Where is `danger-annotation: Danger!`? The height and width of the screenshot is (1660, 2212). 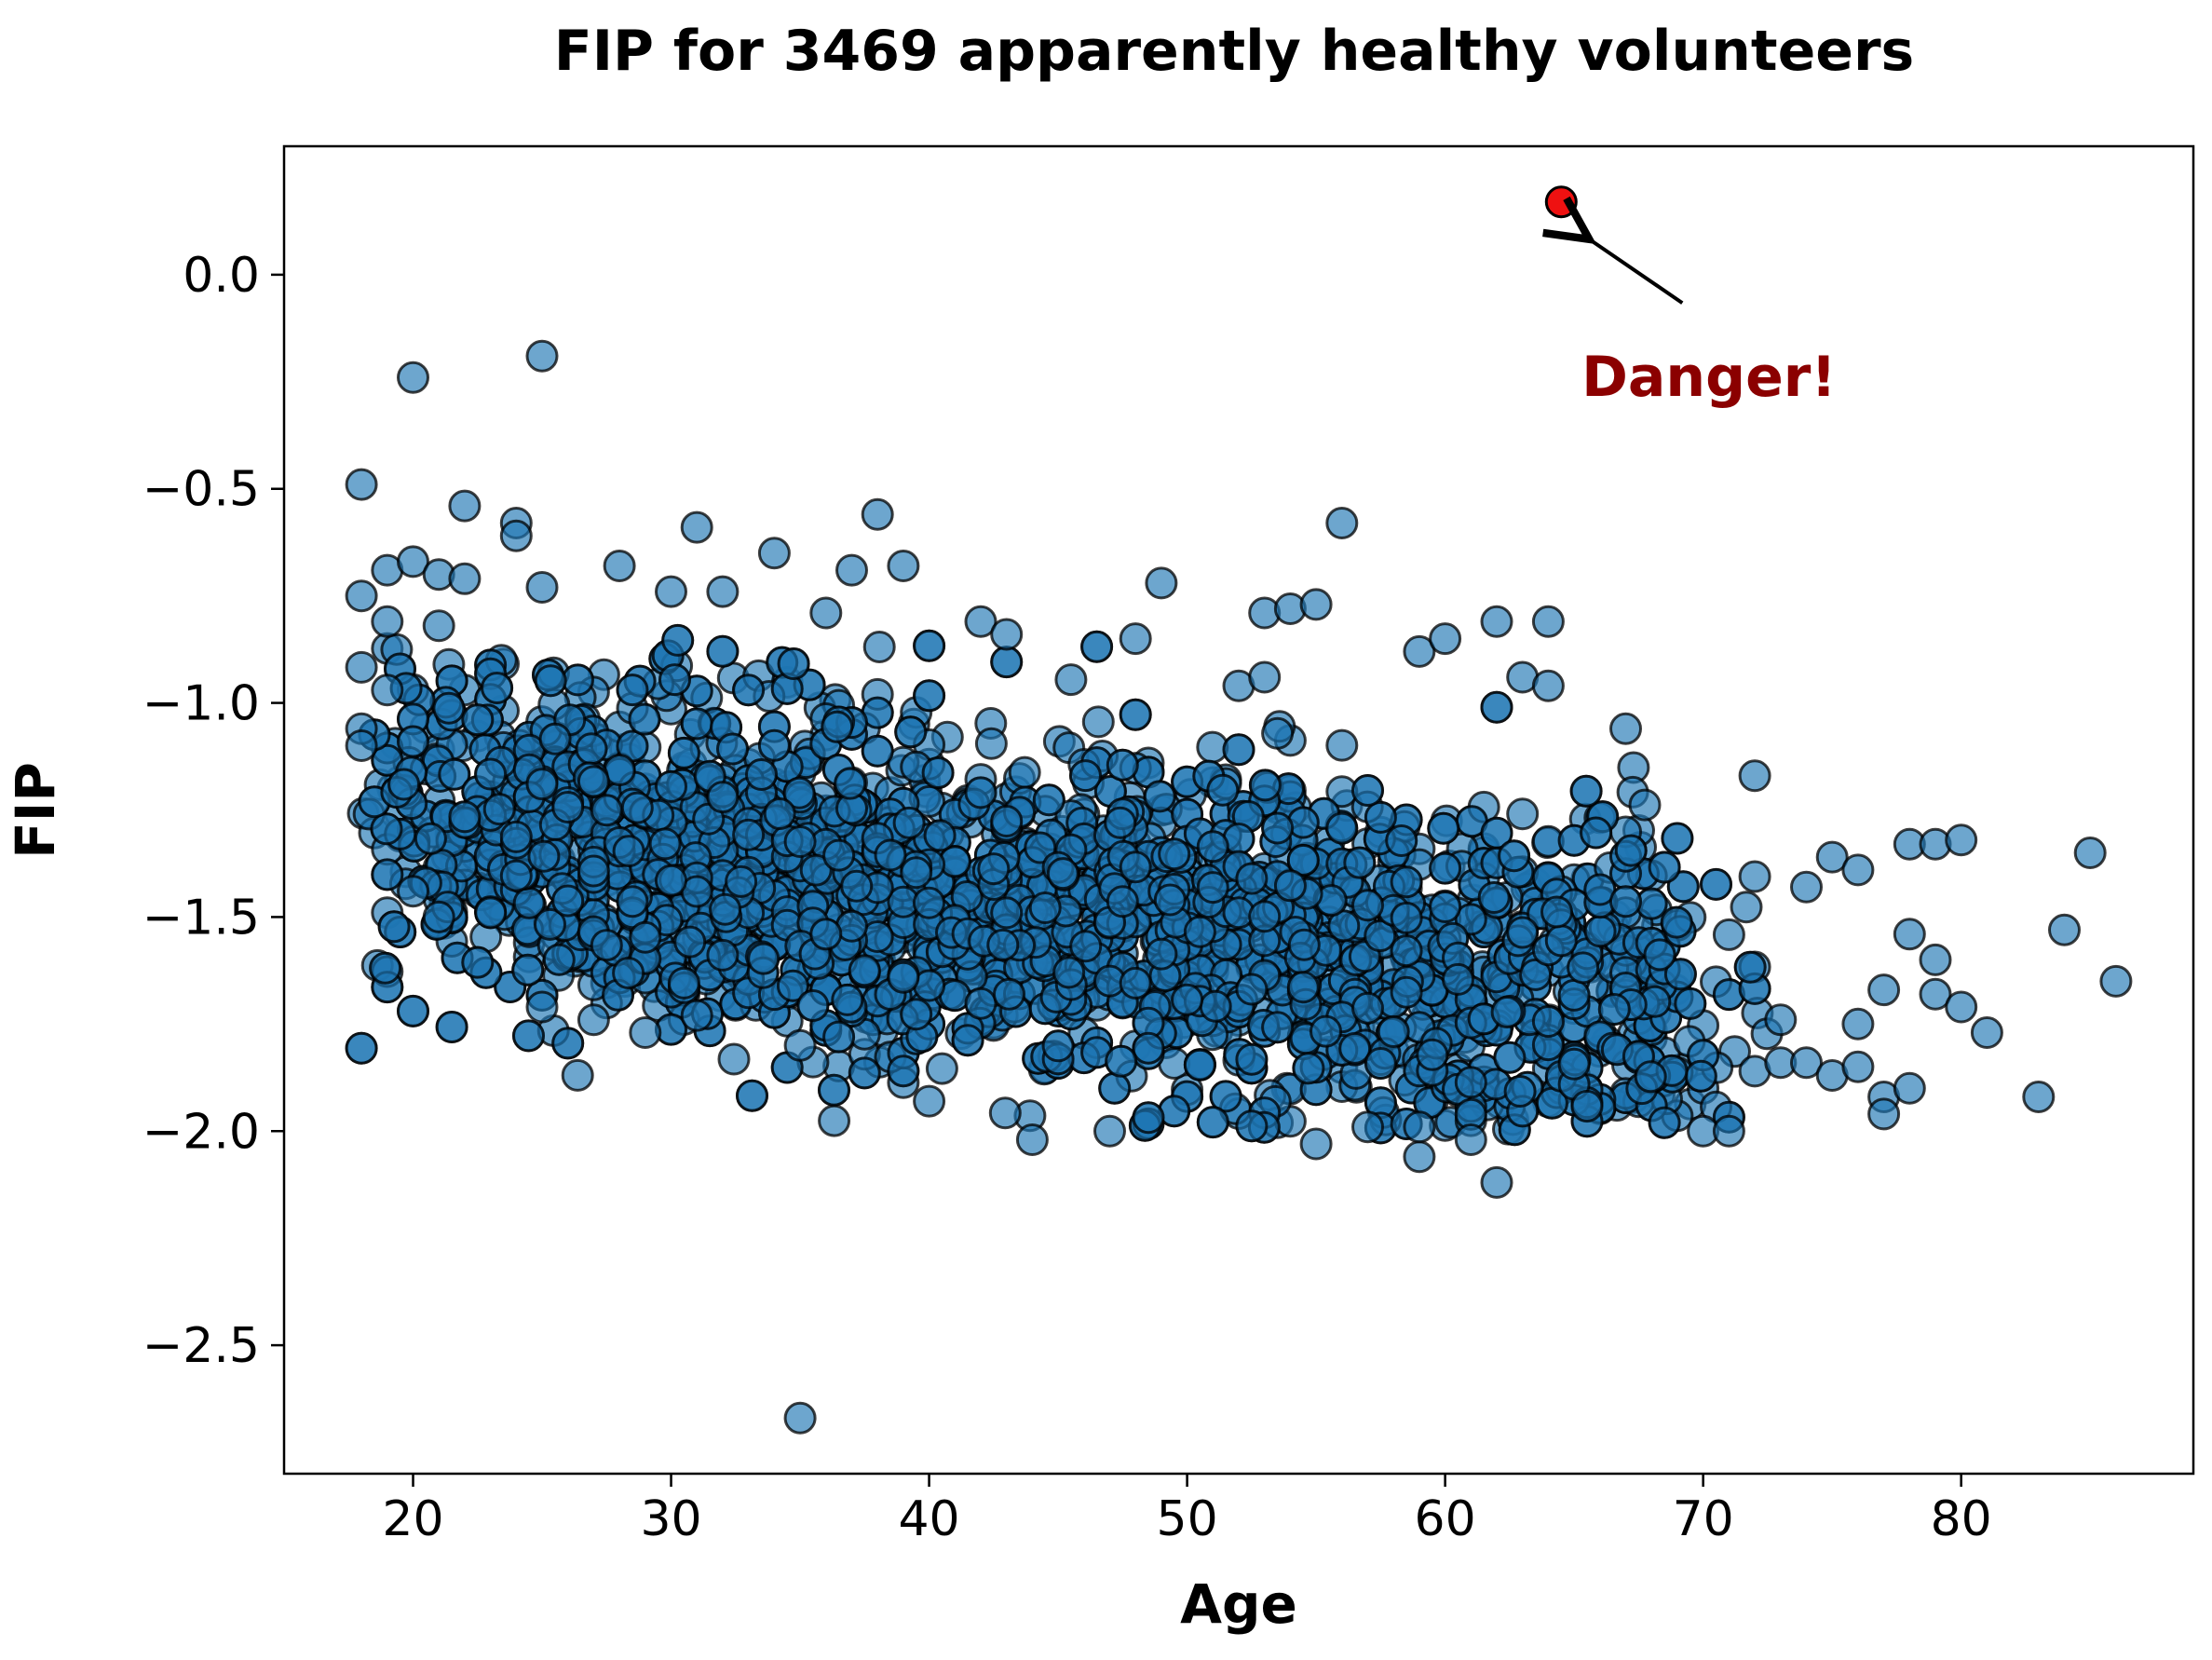 danger-annotation: Danger! is located at coordinates (1709, 377).